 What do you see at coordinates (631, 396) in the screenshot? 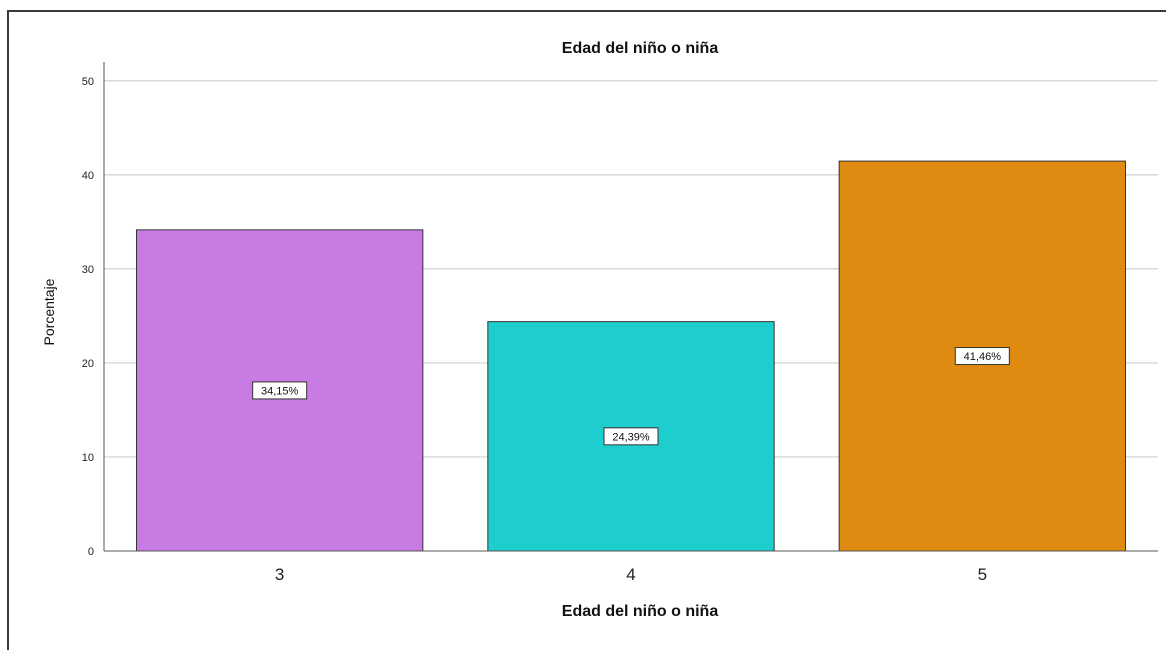
I see `data-labels: 34,15% 24,39% 41,46%` at bounding box center [631, 396].